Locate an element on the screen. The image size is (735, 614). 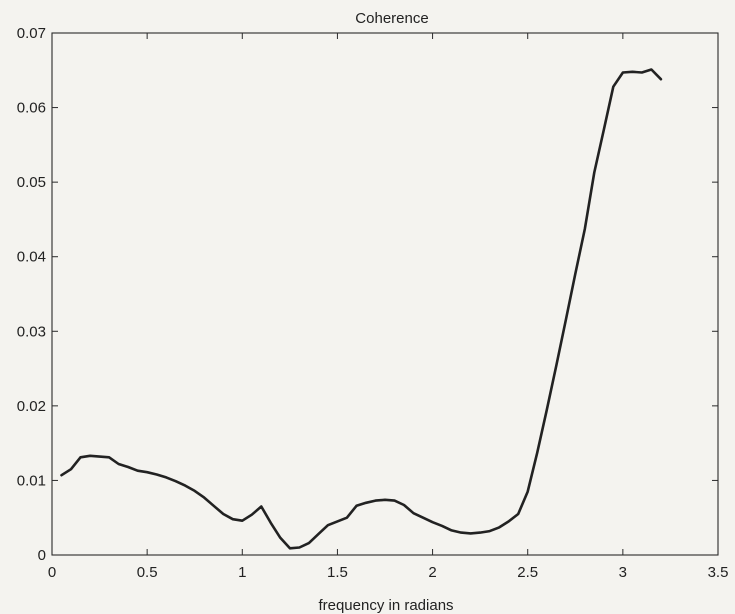
y-tick-label: 0.01 is located at coordinates (31, 480).